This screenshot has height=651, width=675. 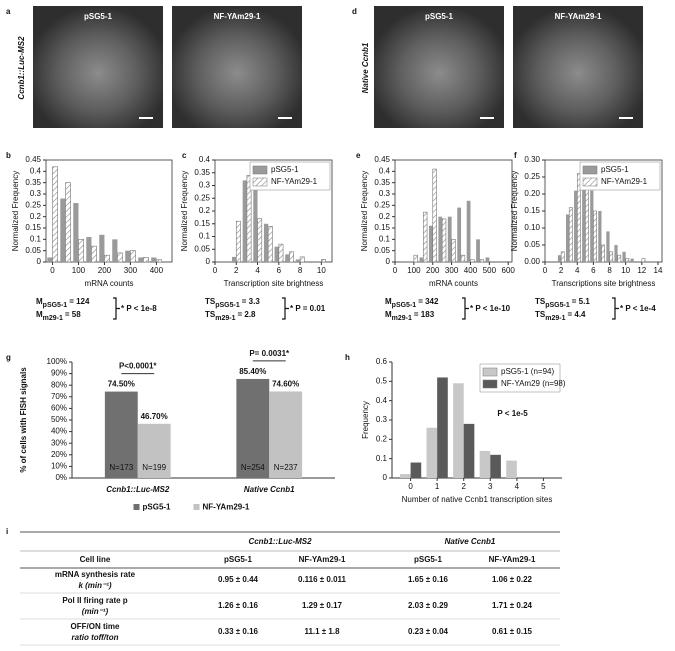 What do you see at coordinates (433, 270) in the screenshot?
I see `x-tick-label: 200` at bounding box center [433, 270].